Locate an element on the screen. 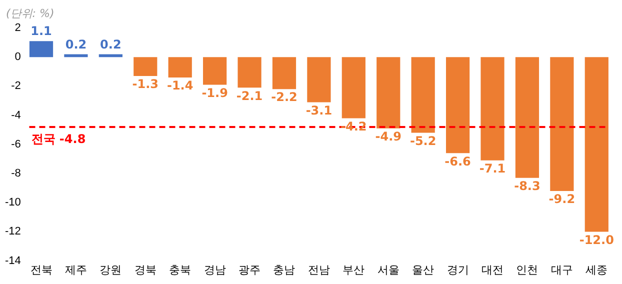  x-tick-label: 대구 is located at coordinates (561, 270).